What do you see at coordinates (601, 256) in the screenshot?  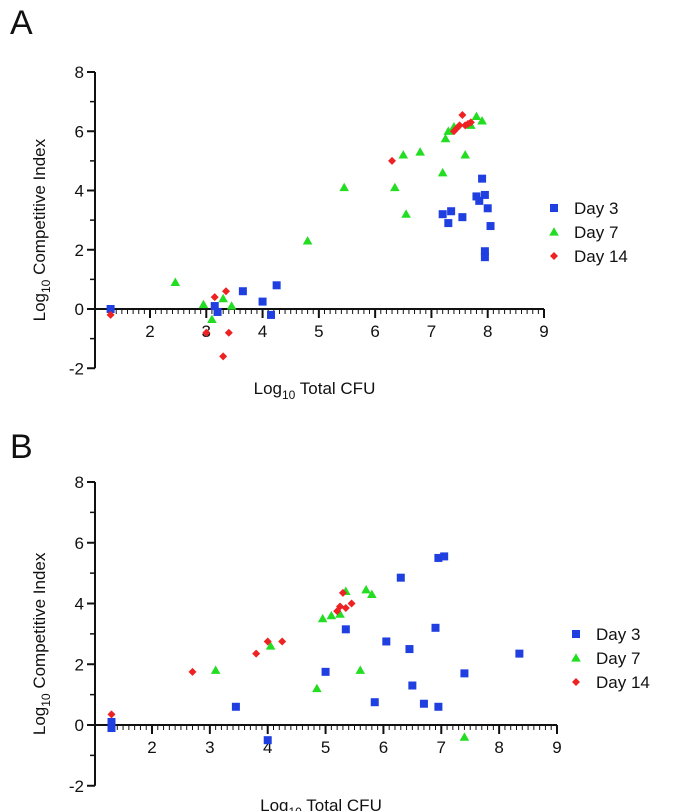 I see `legend-label: Day 14` at bounding box center [601, 256].